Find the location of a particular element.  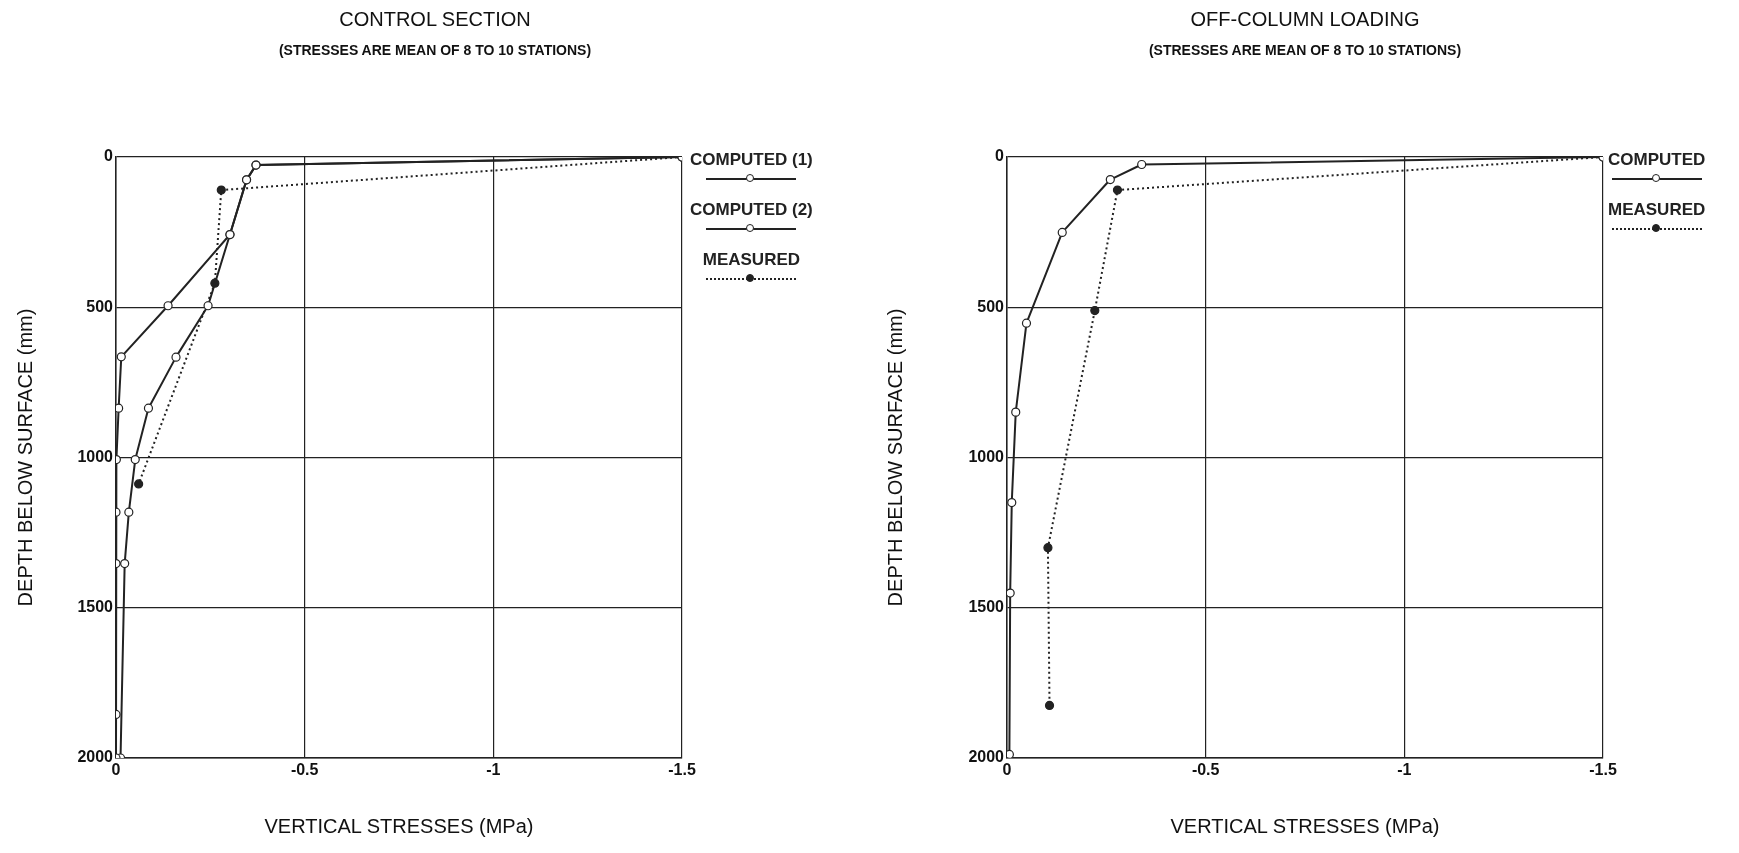

chart-title: OFF-COLUMN LOADING is located at coordinates (1305, 19).